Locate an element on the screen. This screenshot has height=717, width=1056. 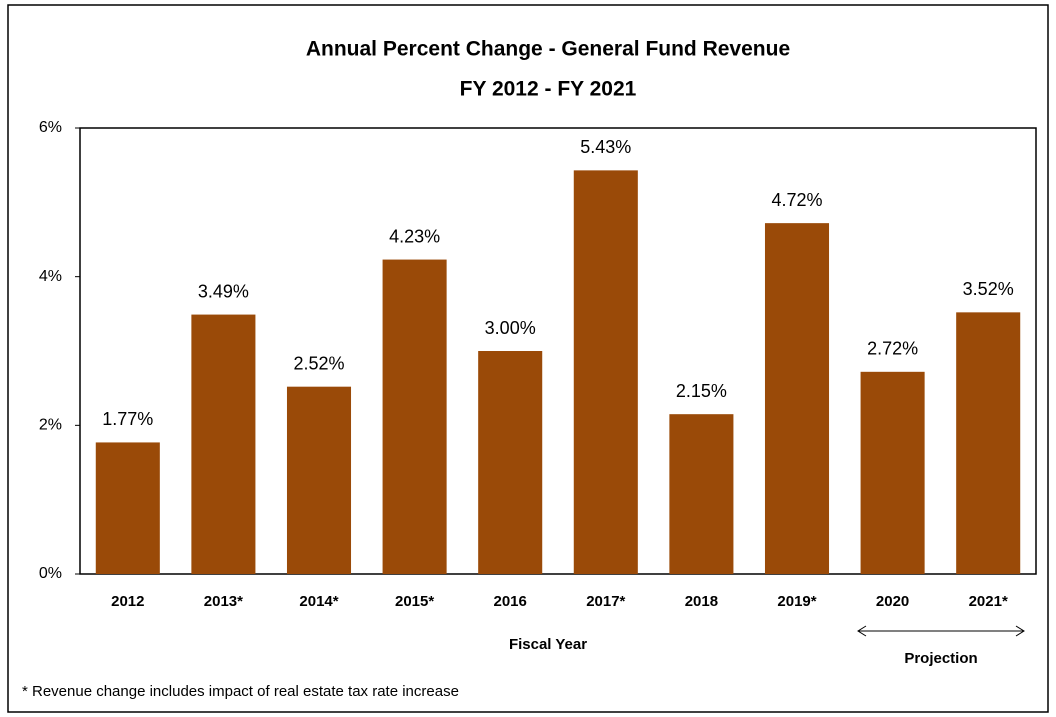
data-label: 2.52% is located at coordinates (318, 363).